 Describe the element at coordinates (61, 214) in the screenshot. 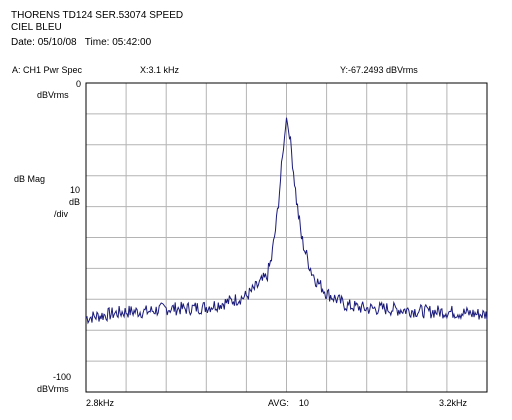

I see `y-scale-div: /div` at that location.